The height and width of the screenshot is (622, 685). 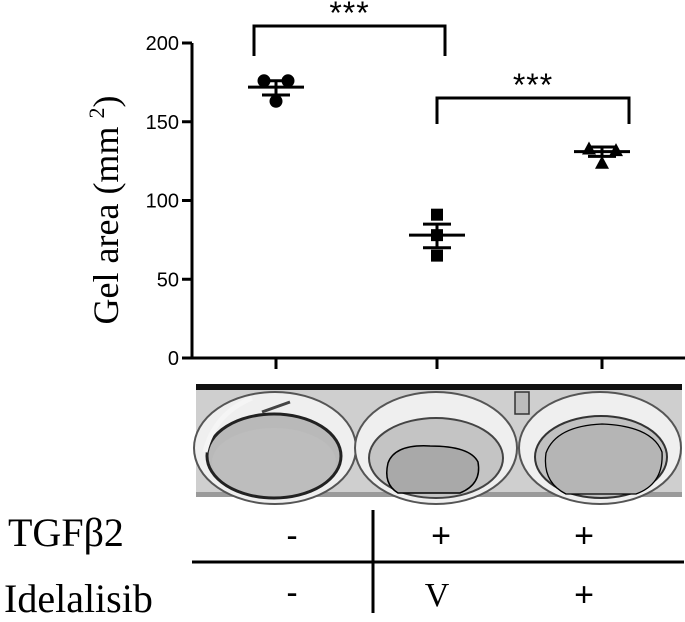 What do you see at coordinates (437, 595) in the screenshot?
I see `idelalisib-value-2: V` at bounding box center [437, 595].